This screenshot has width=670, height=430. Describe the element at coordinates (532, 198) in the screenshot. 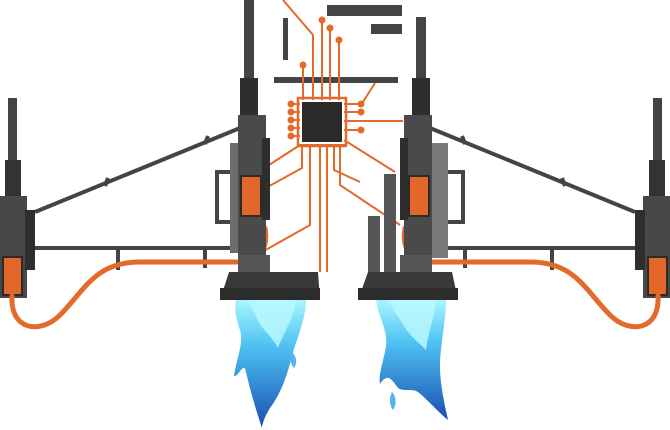

I see `right-wing-bracket` at that location.